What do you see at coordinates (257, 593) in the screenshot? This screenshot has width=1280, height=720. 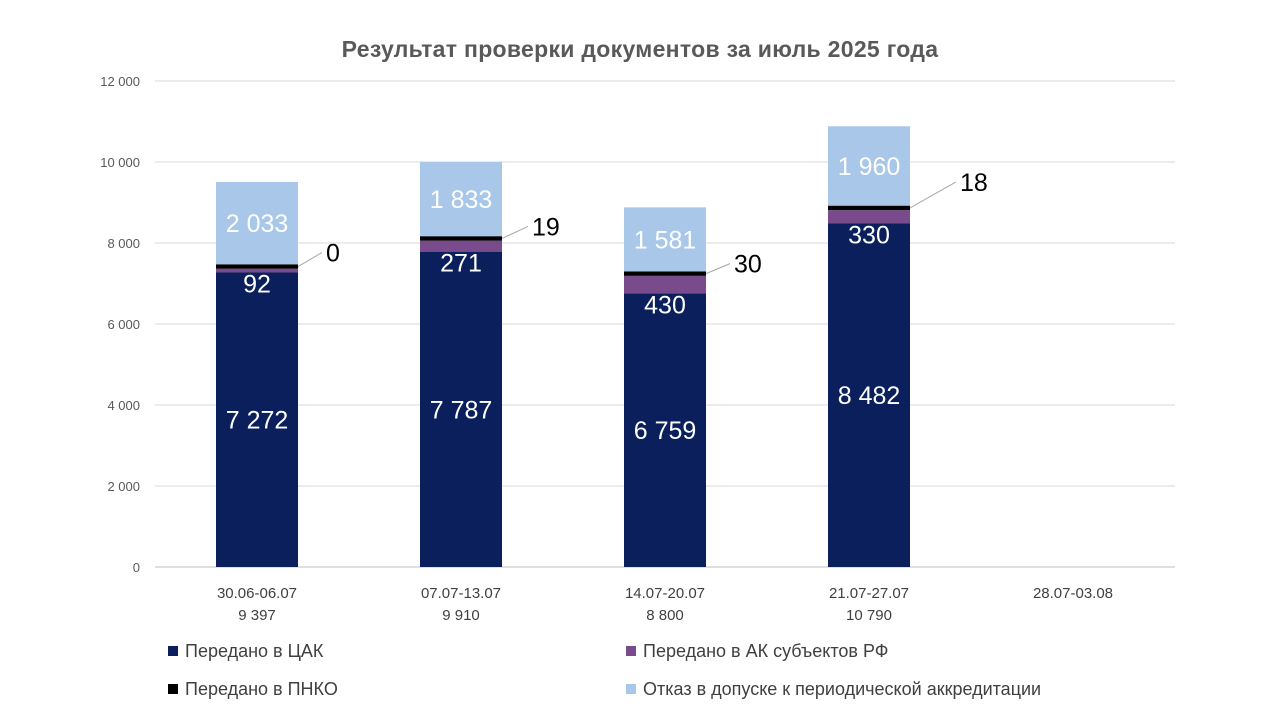 I see `x-category-label: 30.06-06.07` at bounding box center [257, 593].